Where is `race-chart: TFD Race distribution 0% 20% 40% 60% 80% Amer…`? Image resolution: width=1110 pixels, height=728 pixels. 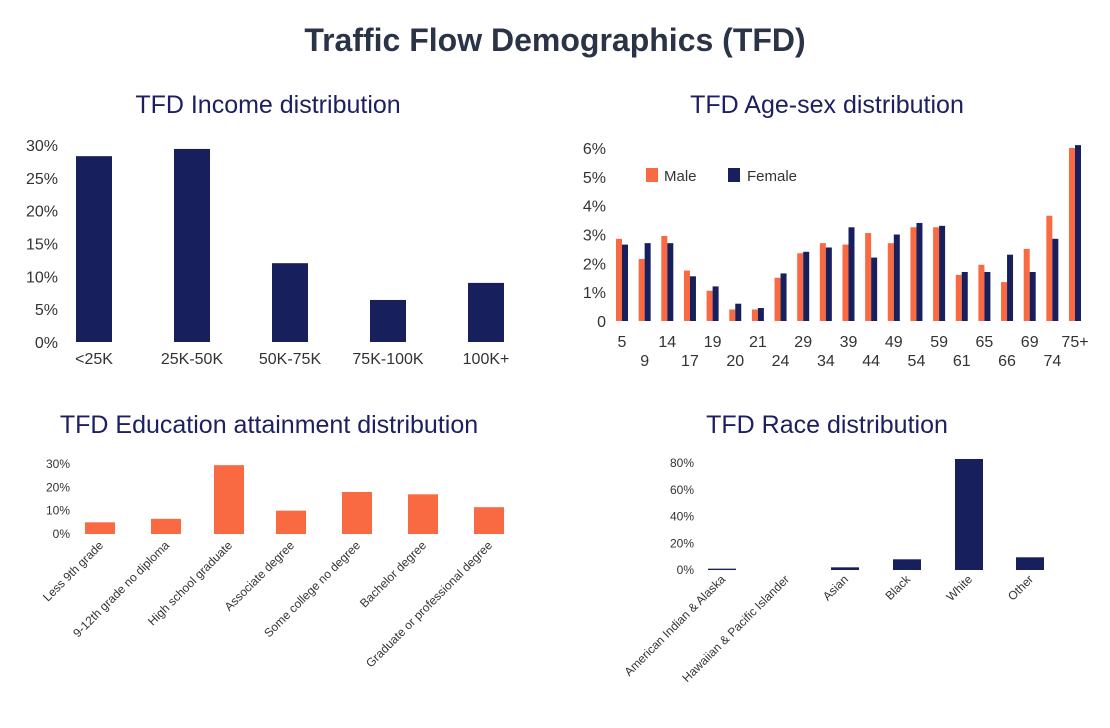
race-chart: TFD Race distribution 0% 20% 40% 60% 80% Amer… is located at coordinates (833, 548).